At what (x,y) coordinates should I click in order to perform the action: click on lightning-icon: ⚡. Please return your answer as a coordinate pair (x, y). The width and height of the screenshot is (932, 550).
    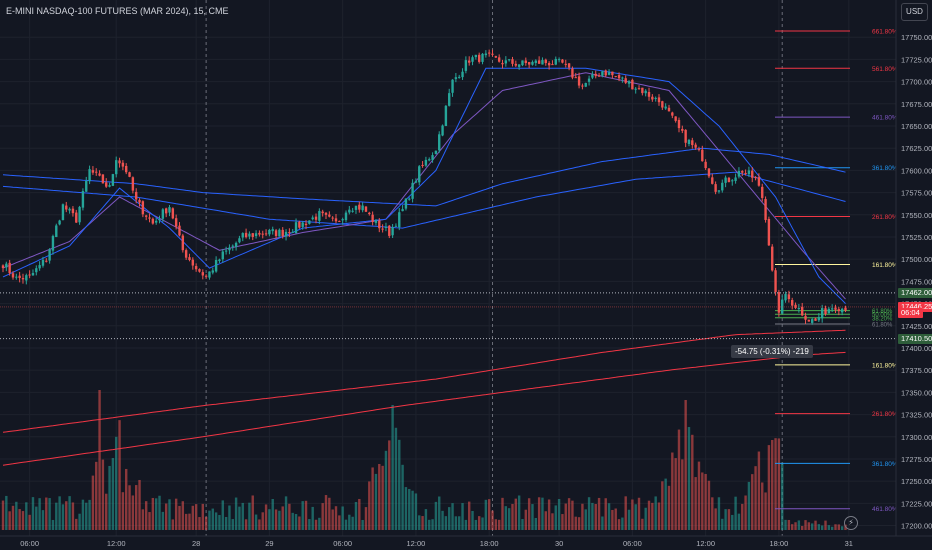
    Looking at the image, I should click on (851, 523).